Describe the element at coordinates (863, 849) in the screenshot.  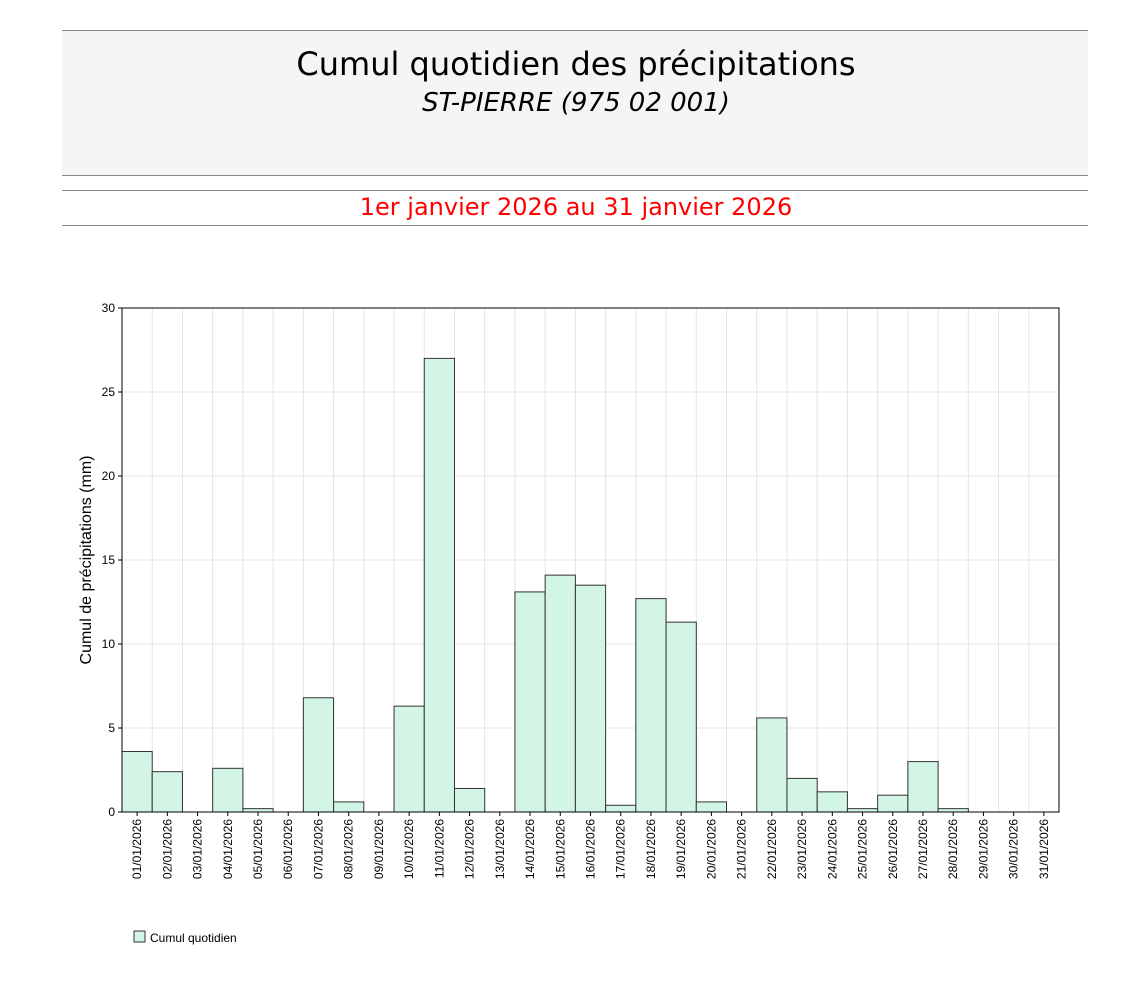
I see `x-tick-label: 25/01/2026` at that location.